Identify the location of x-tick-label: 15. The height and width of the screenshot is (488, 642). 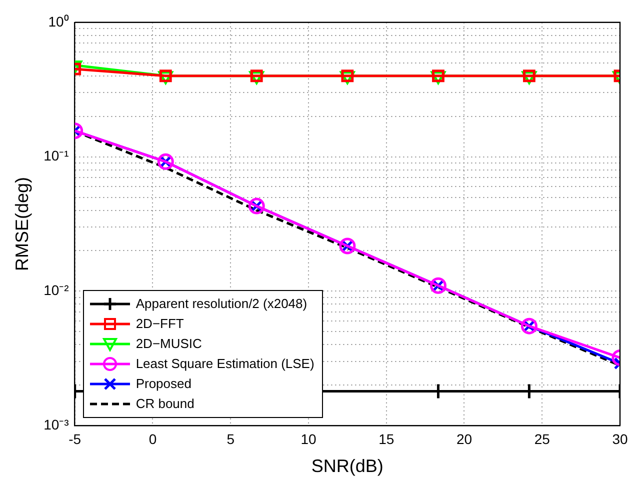
(386, 438).